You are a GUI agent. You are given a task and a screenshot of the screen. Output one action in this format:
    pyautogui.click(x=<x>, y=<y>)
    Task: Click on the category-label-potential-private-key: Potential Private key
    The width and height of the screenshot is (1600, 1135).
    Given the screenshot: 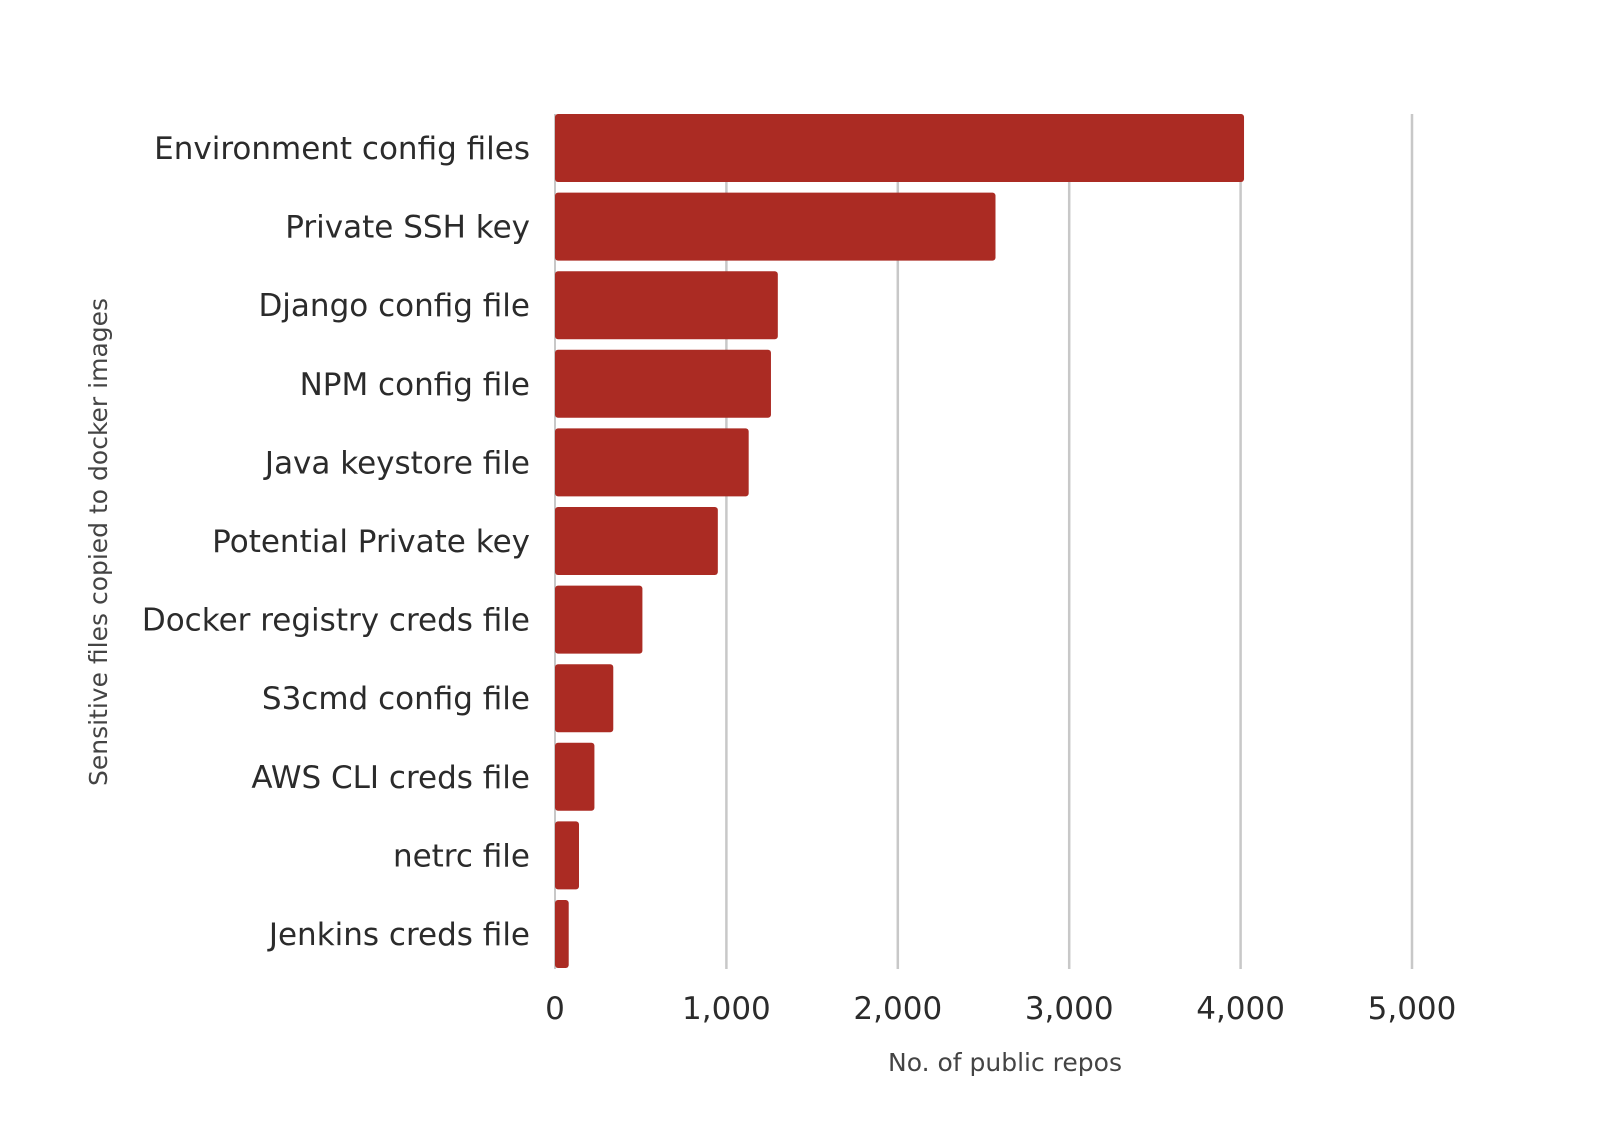 What is the action you would take?
    pyautogui.click(x=371, y=542)
    